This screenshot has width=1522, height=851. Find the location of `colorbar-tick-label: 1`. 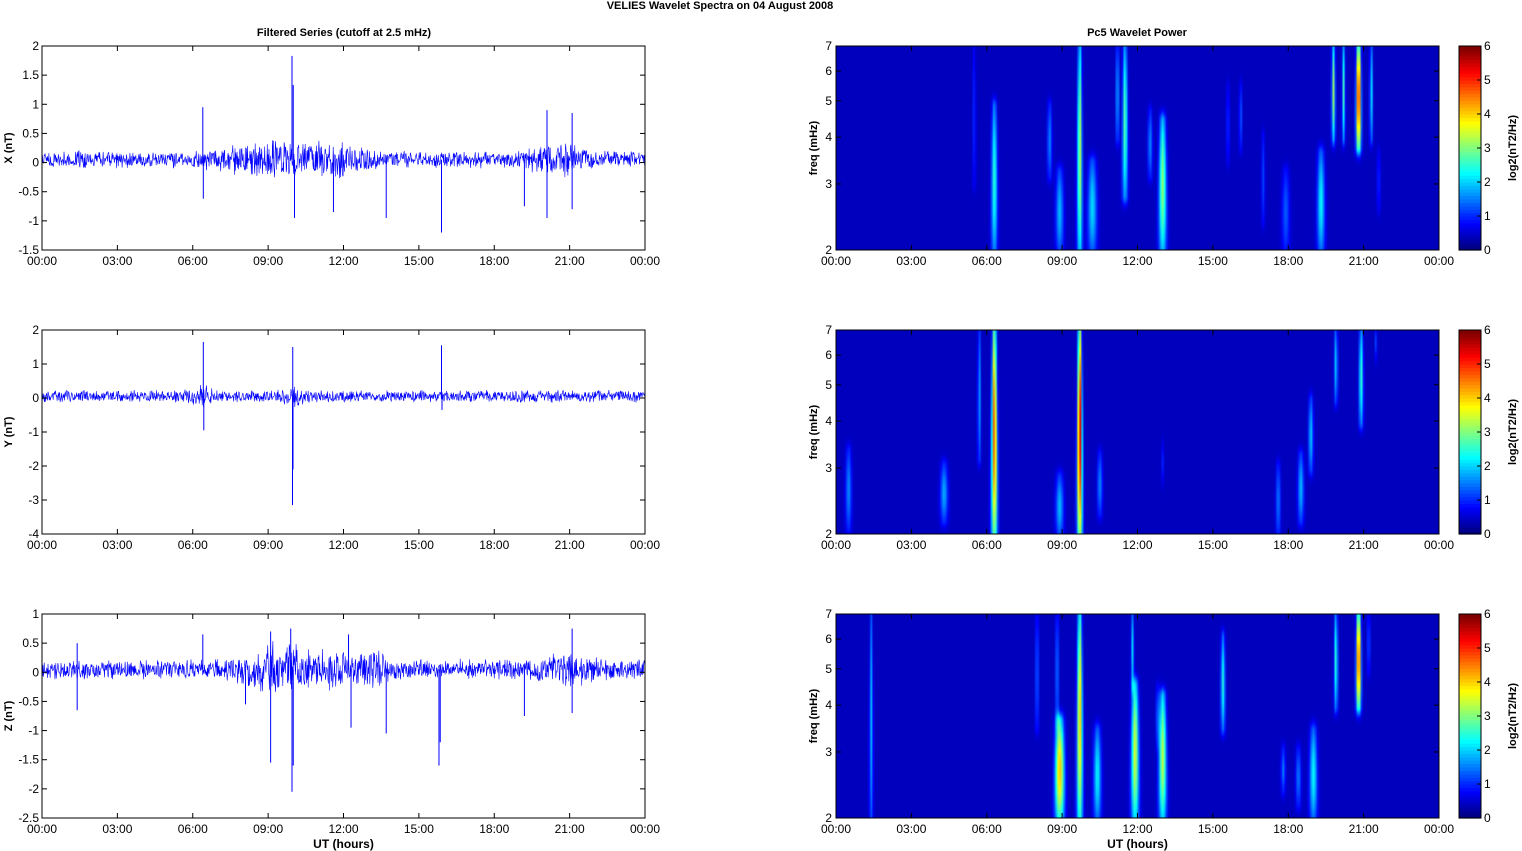

colorbar-tick-label: 1 is located at coordinates (1487, 500).